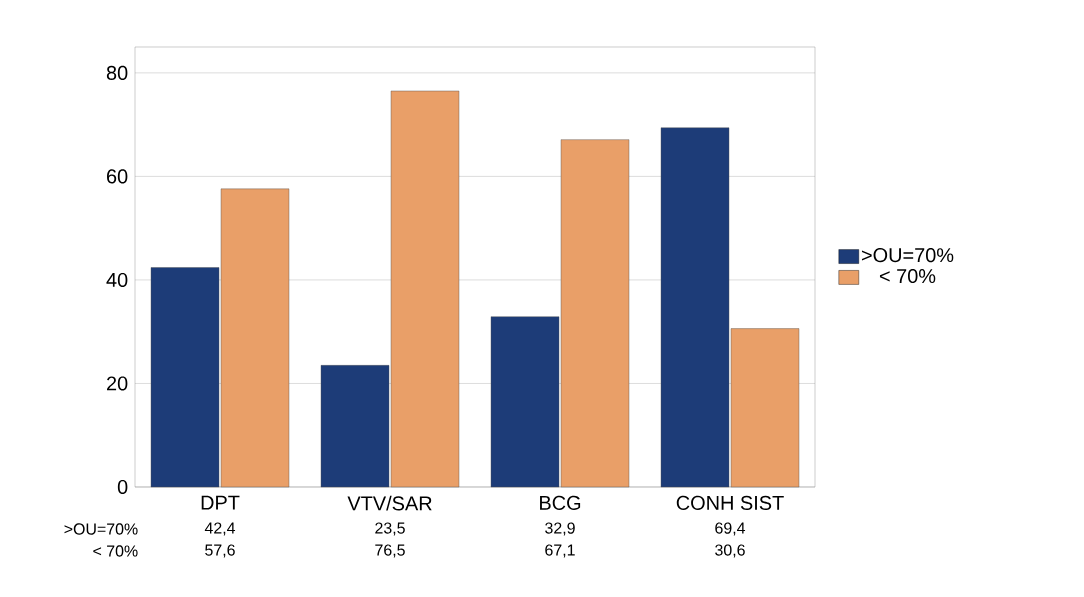  Describe the element at coordinates (117, 383) in the screenshot. I see `y-tick-label: 20` at that location.